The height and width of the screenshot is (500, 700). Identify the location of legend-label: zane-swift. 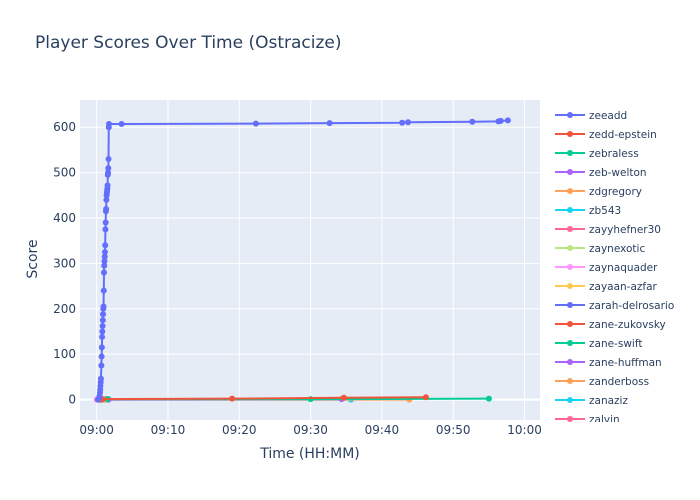
(615, 344).